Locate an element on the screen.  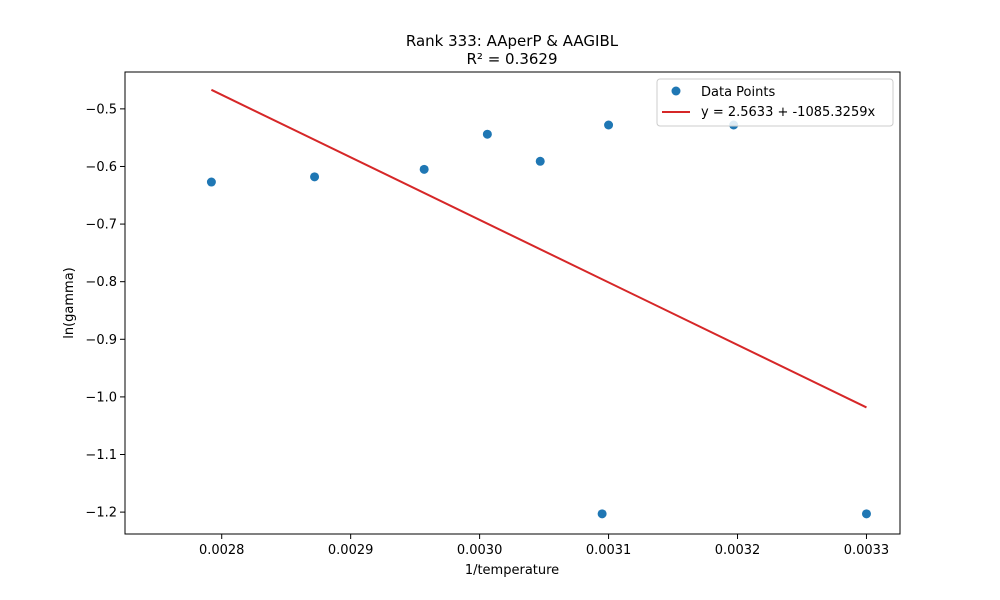
x-tick-label: 0.0031 is located at coordinates (609, 550).